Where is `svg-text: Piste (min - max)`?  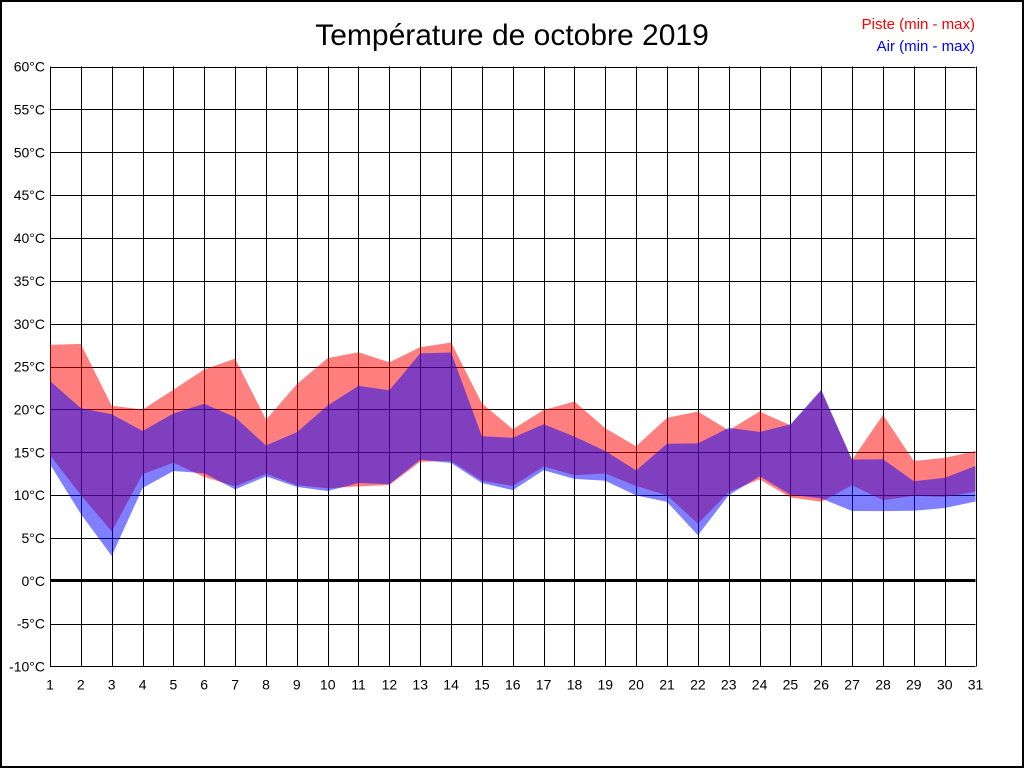 svg-text: Piste (min - max) is located at coordinates (918, 24).